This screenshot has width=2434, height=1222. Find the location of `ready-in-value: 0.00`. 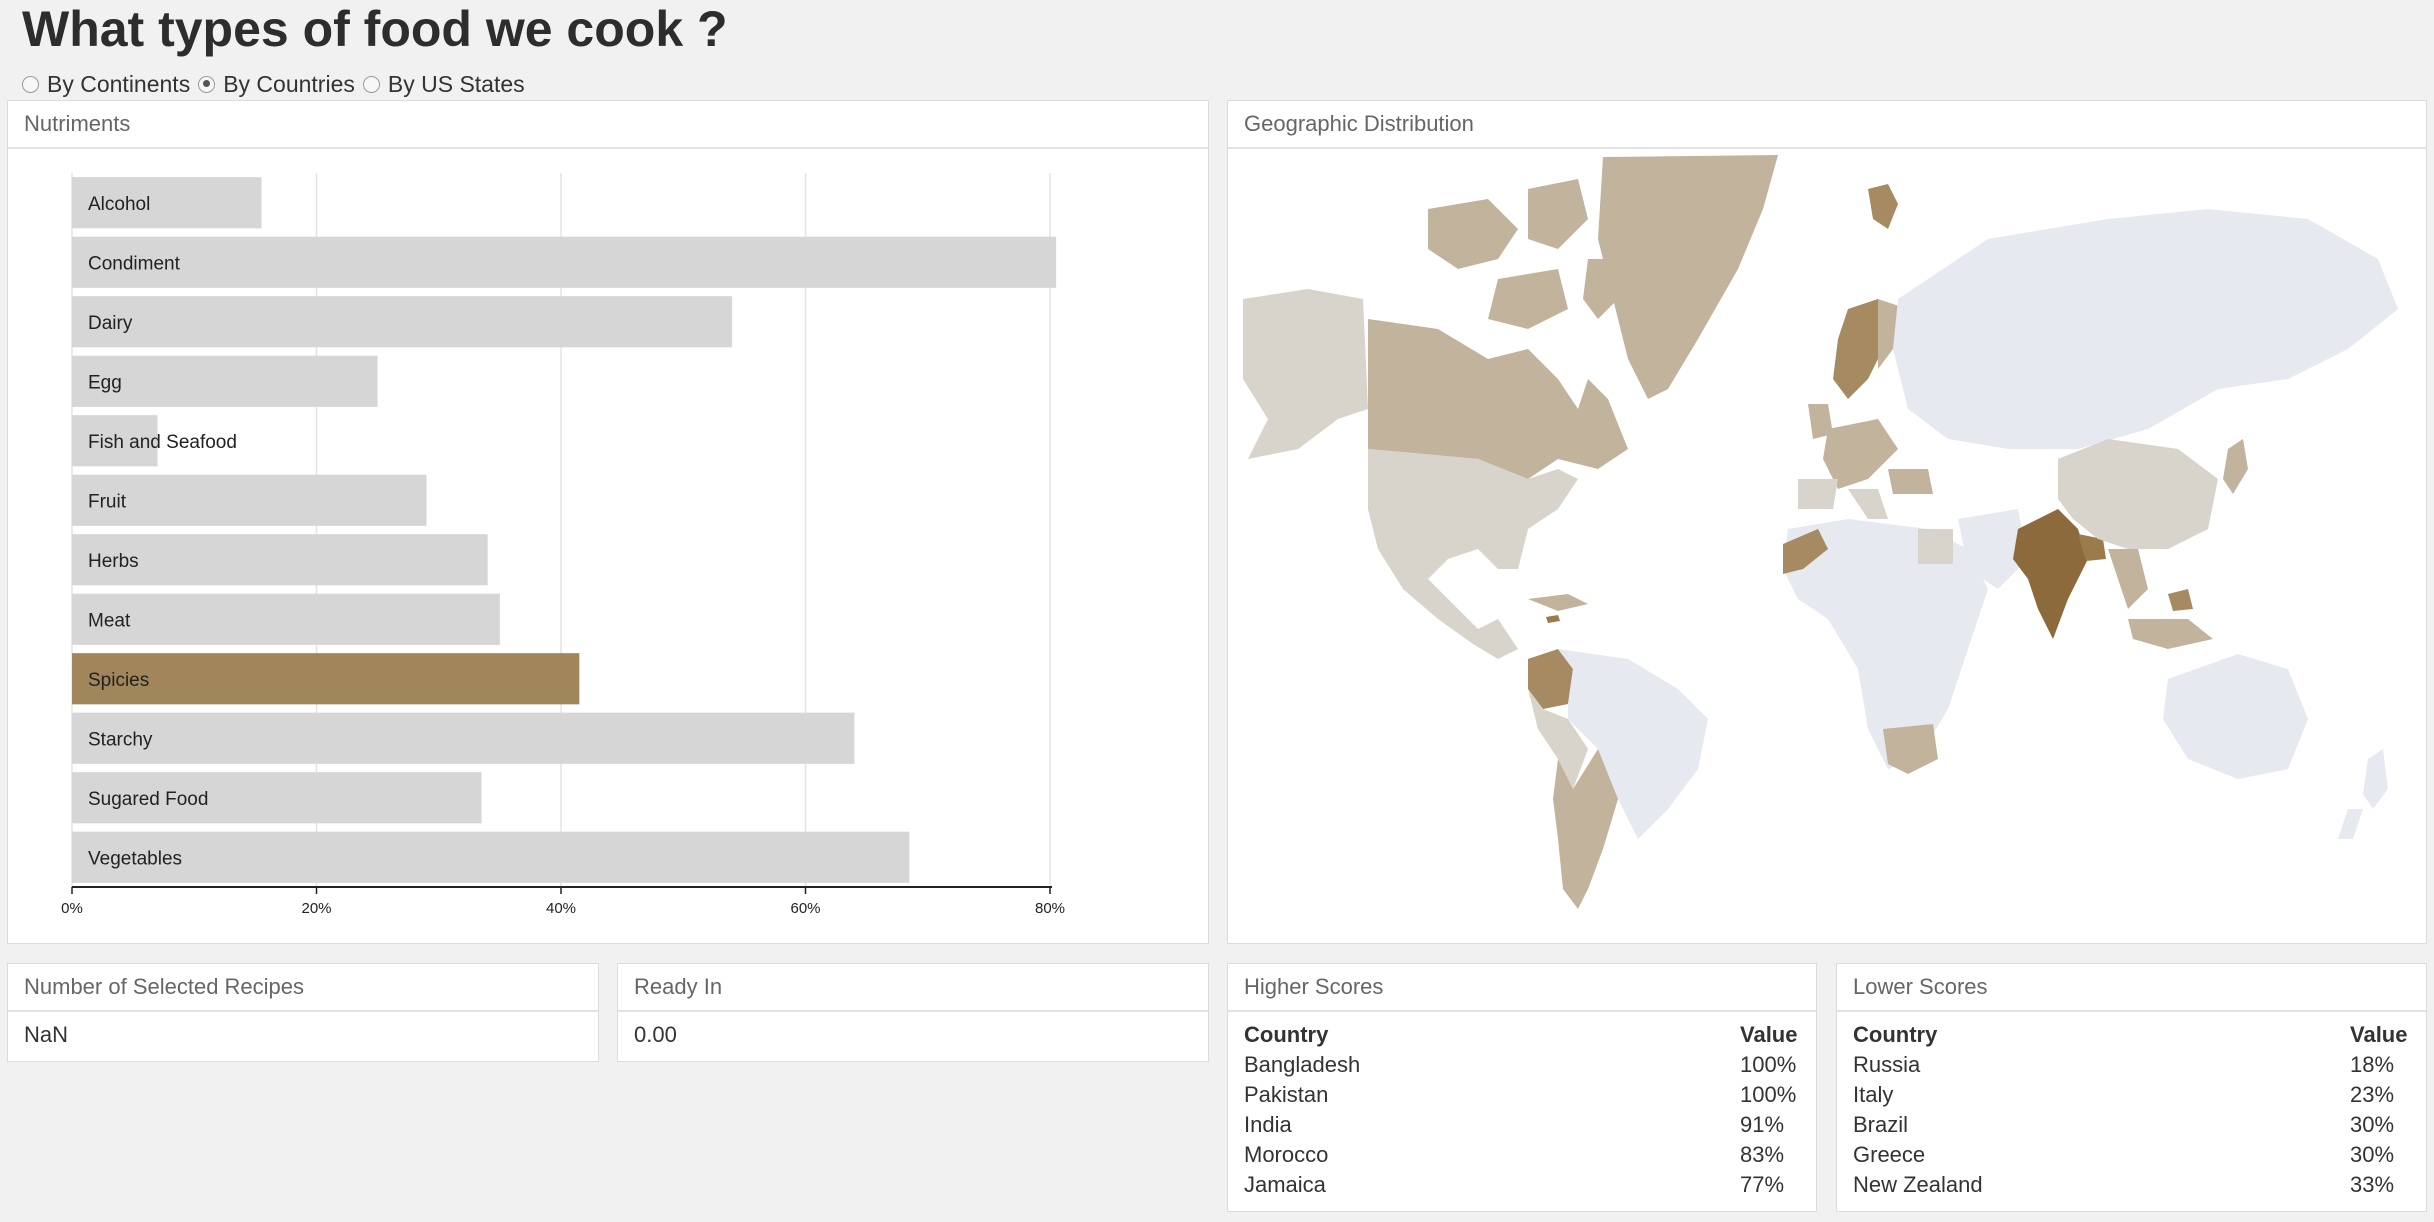

ready-in-value: 0.00 is located at coordinates (655, 1034).